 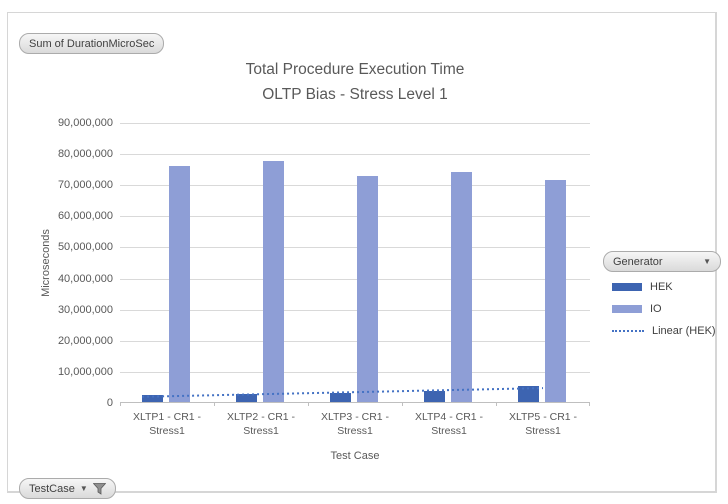 What do you see at coordinates (167, 424) in the screenshot?
I see `x-category-label: XLTP1 - CR1 - Stress1` at bounding box center [167, 424].